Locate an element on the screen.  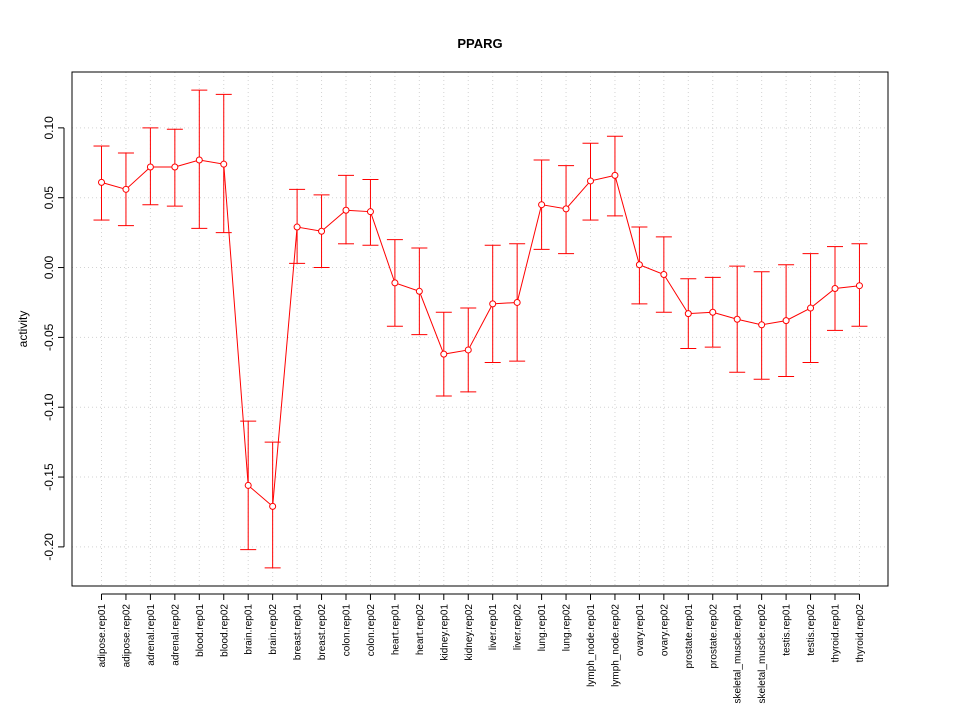
y-tick-label: -0.10 is located at coordinates (49, 407).